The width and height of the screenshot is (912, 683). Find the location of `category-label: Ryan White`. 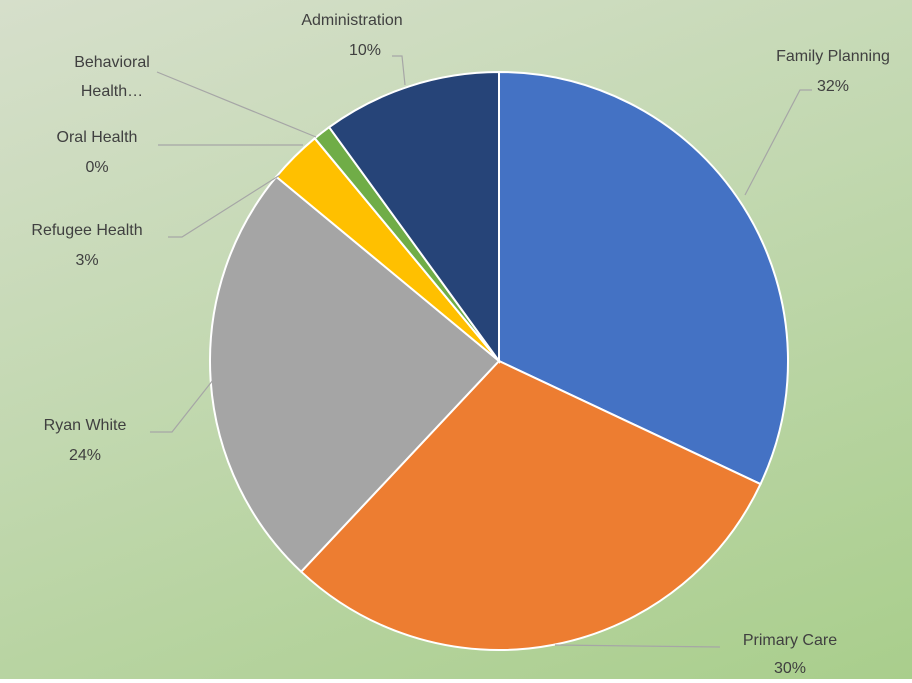

category-label: Ryan White is located at coordinates (85, 425).